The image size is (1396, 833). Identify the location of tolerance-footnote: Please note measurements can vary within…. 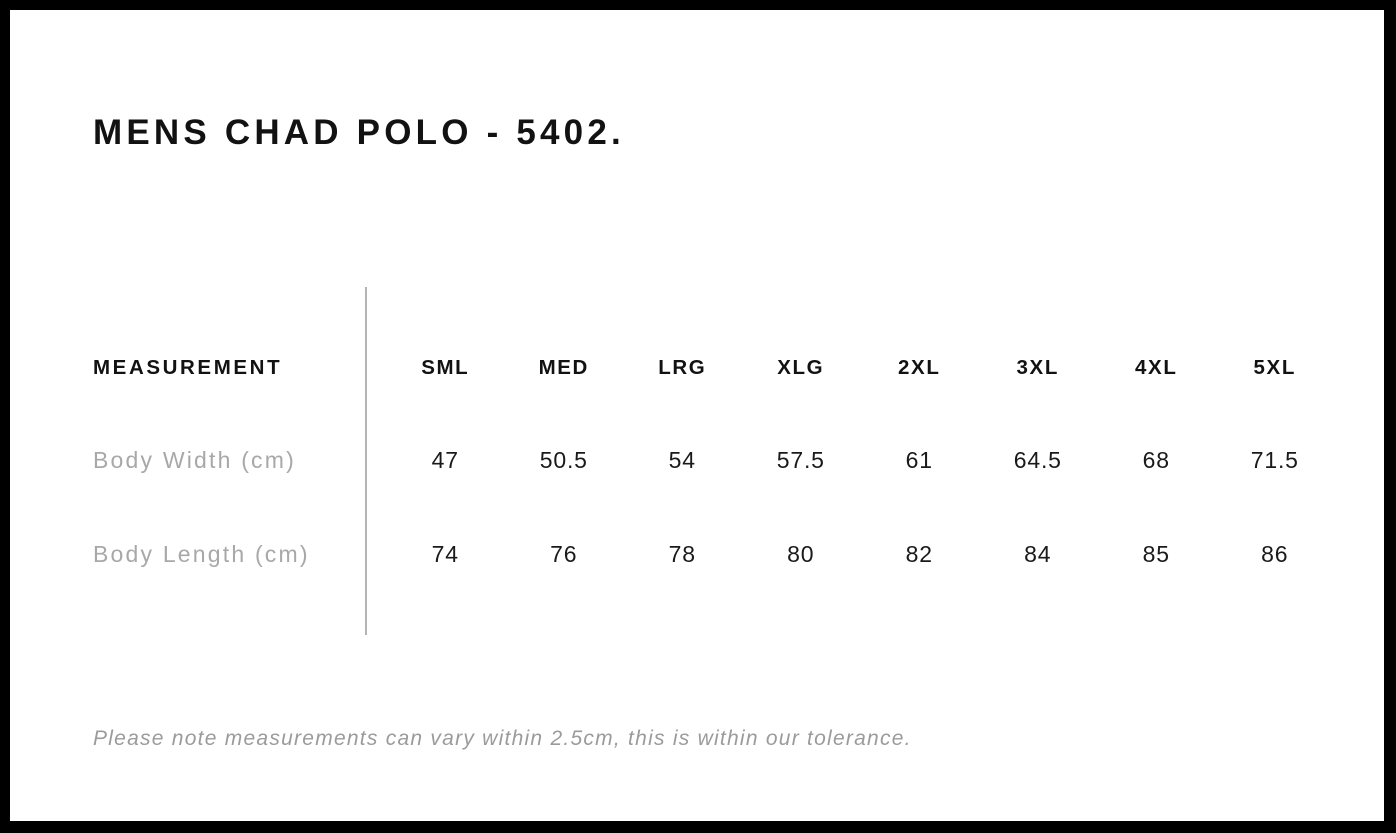
(502, 738).